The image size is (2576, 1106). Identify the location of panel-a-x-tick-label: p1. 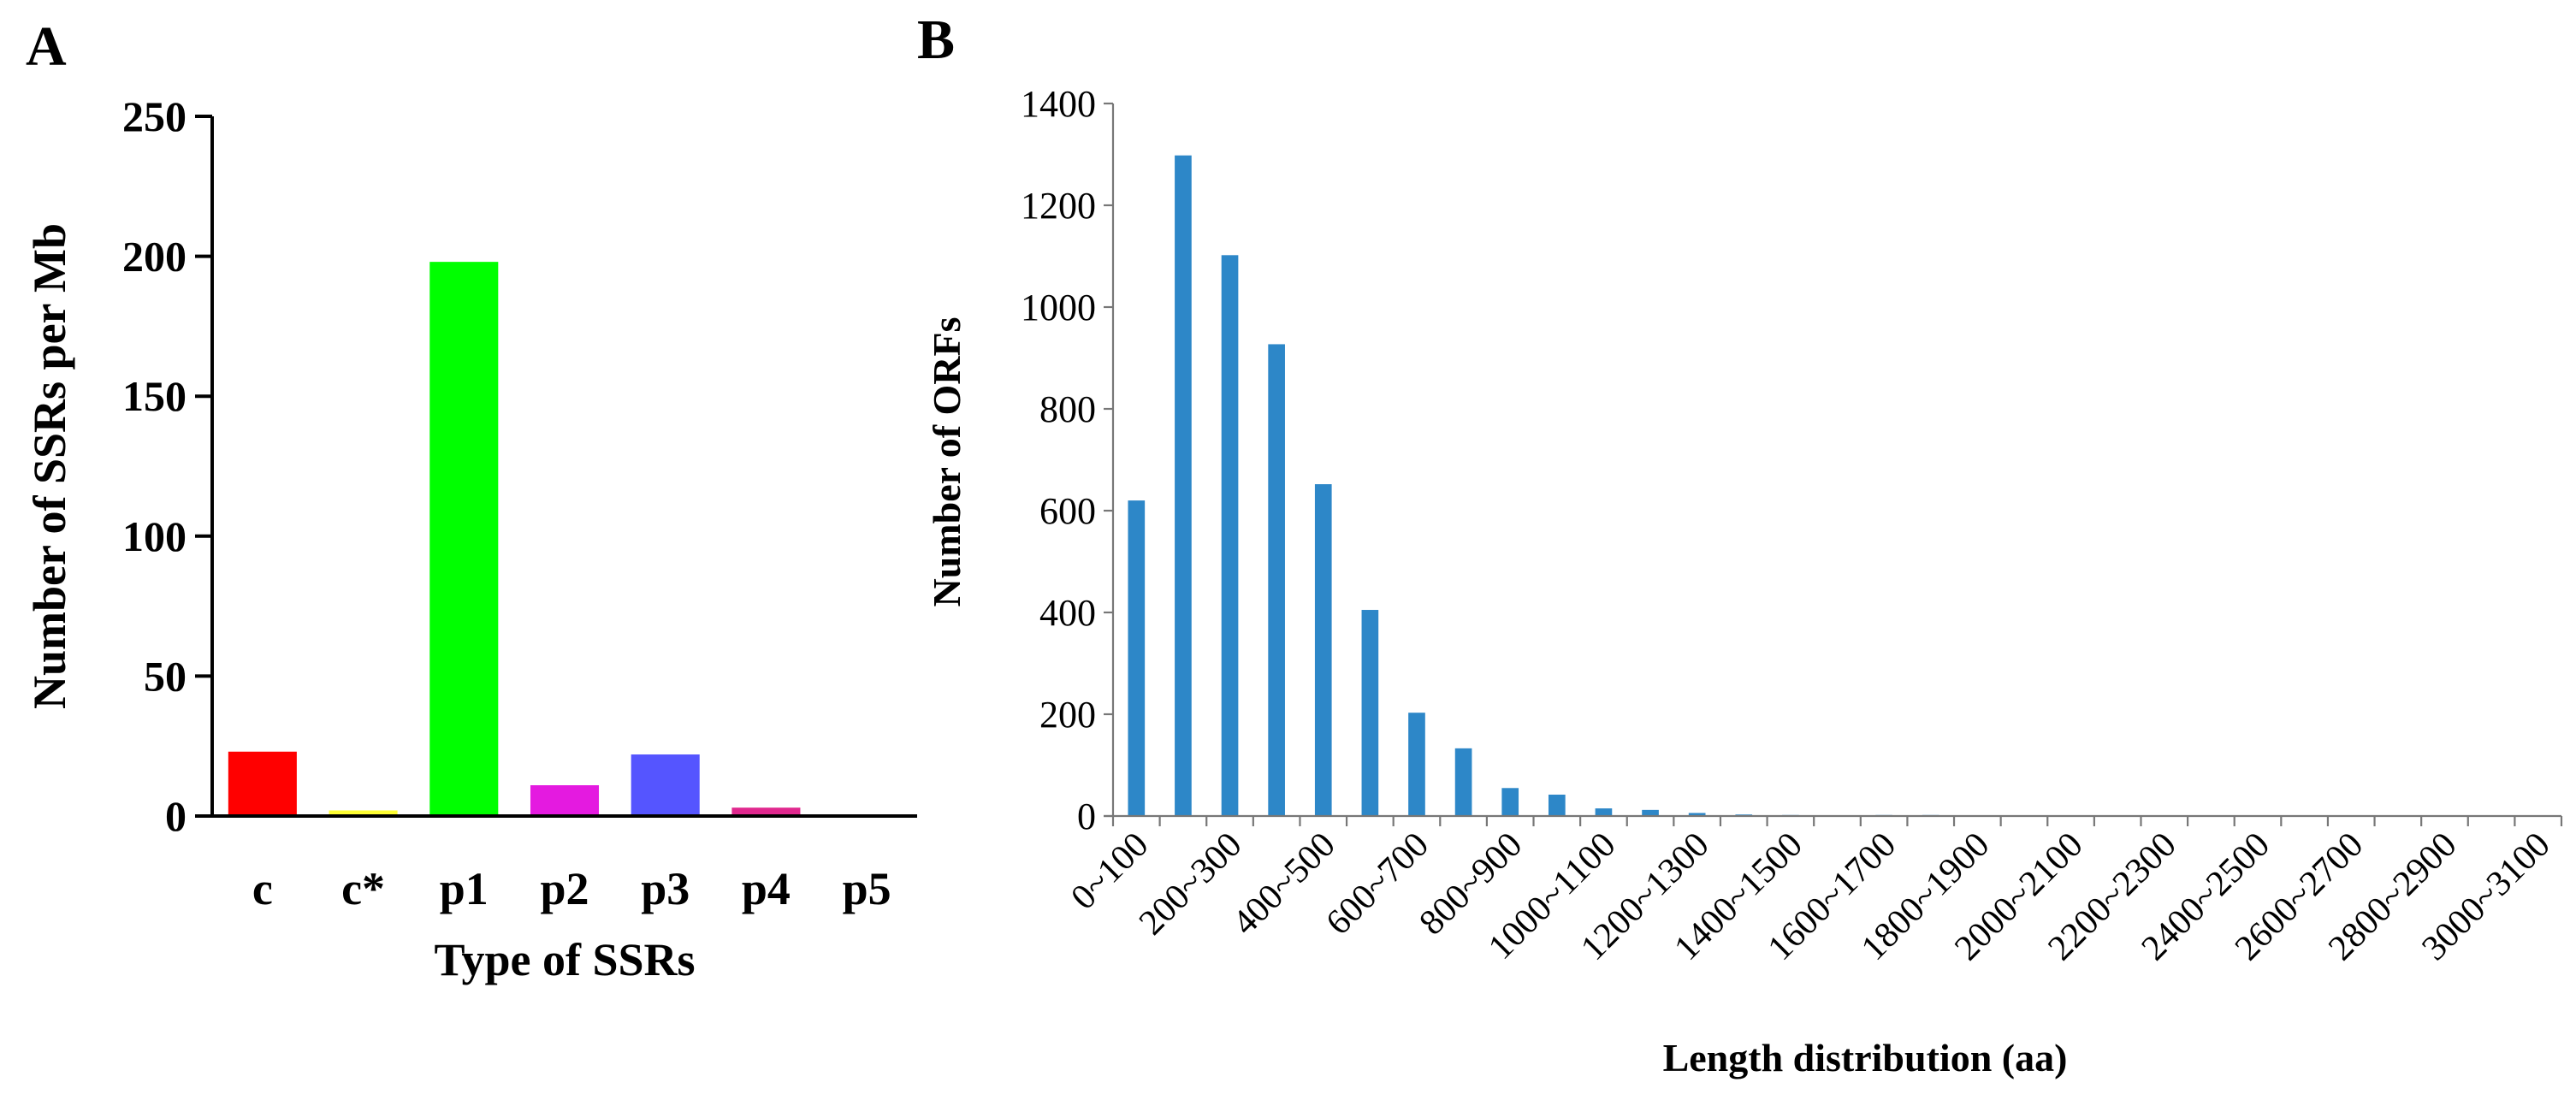
(464, 888).